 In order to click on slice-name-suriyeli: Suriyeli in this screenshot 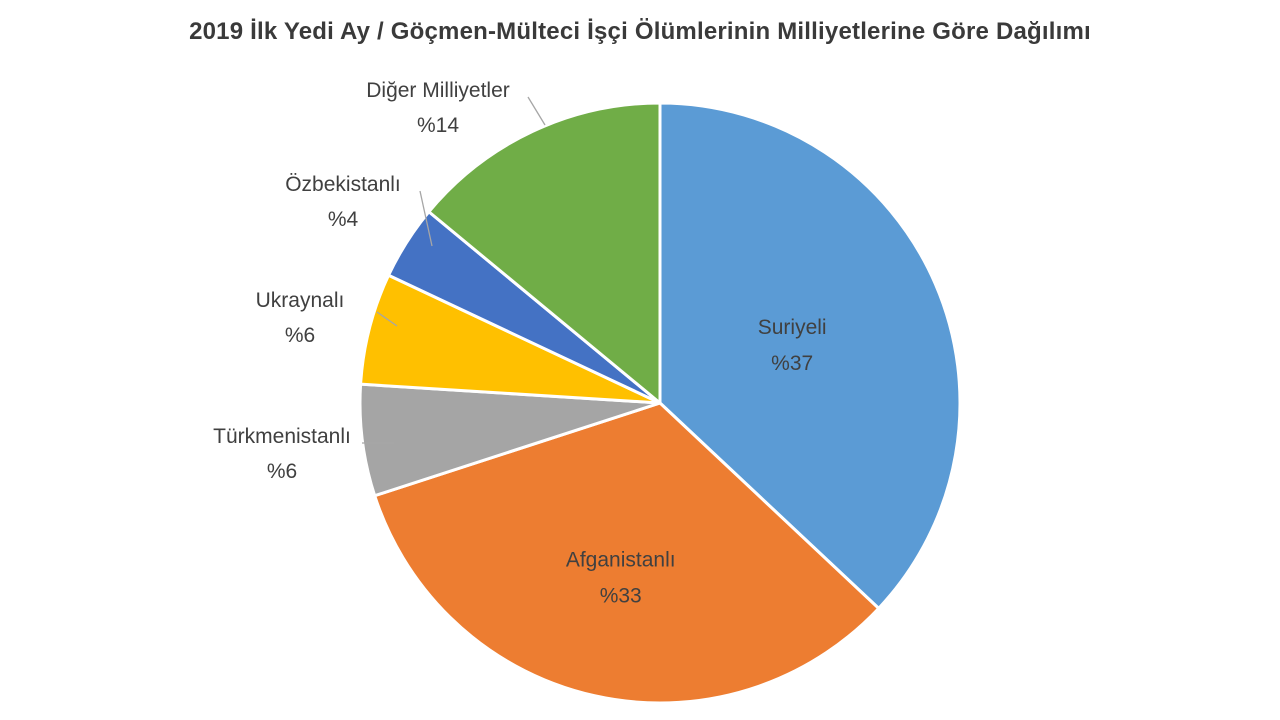, I will do `click(792, 327)`.